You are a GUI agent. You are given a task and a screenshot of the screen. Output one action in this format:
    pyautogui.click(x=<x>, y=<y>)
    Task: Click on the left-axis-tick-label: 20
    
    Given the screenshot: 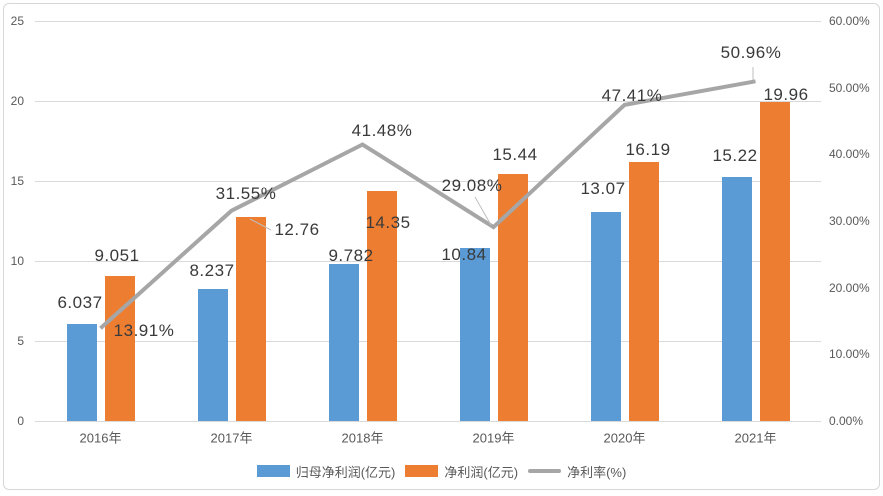 What is the action you would take?
    pyautogui.click(x=17, y=101)
    